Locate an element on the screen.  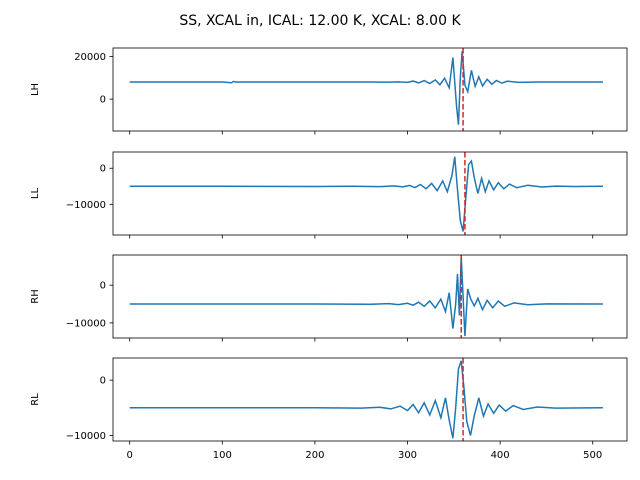
ylabel: LH is located at coordinates (35, 89).